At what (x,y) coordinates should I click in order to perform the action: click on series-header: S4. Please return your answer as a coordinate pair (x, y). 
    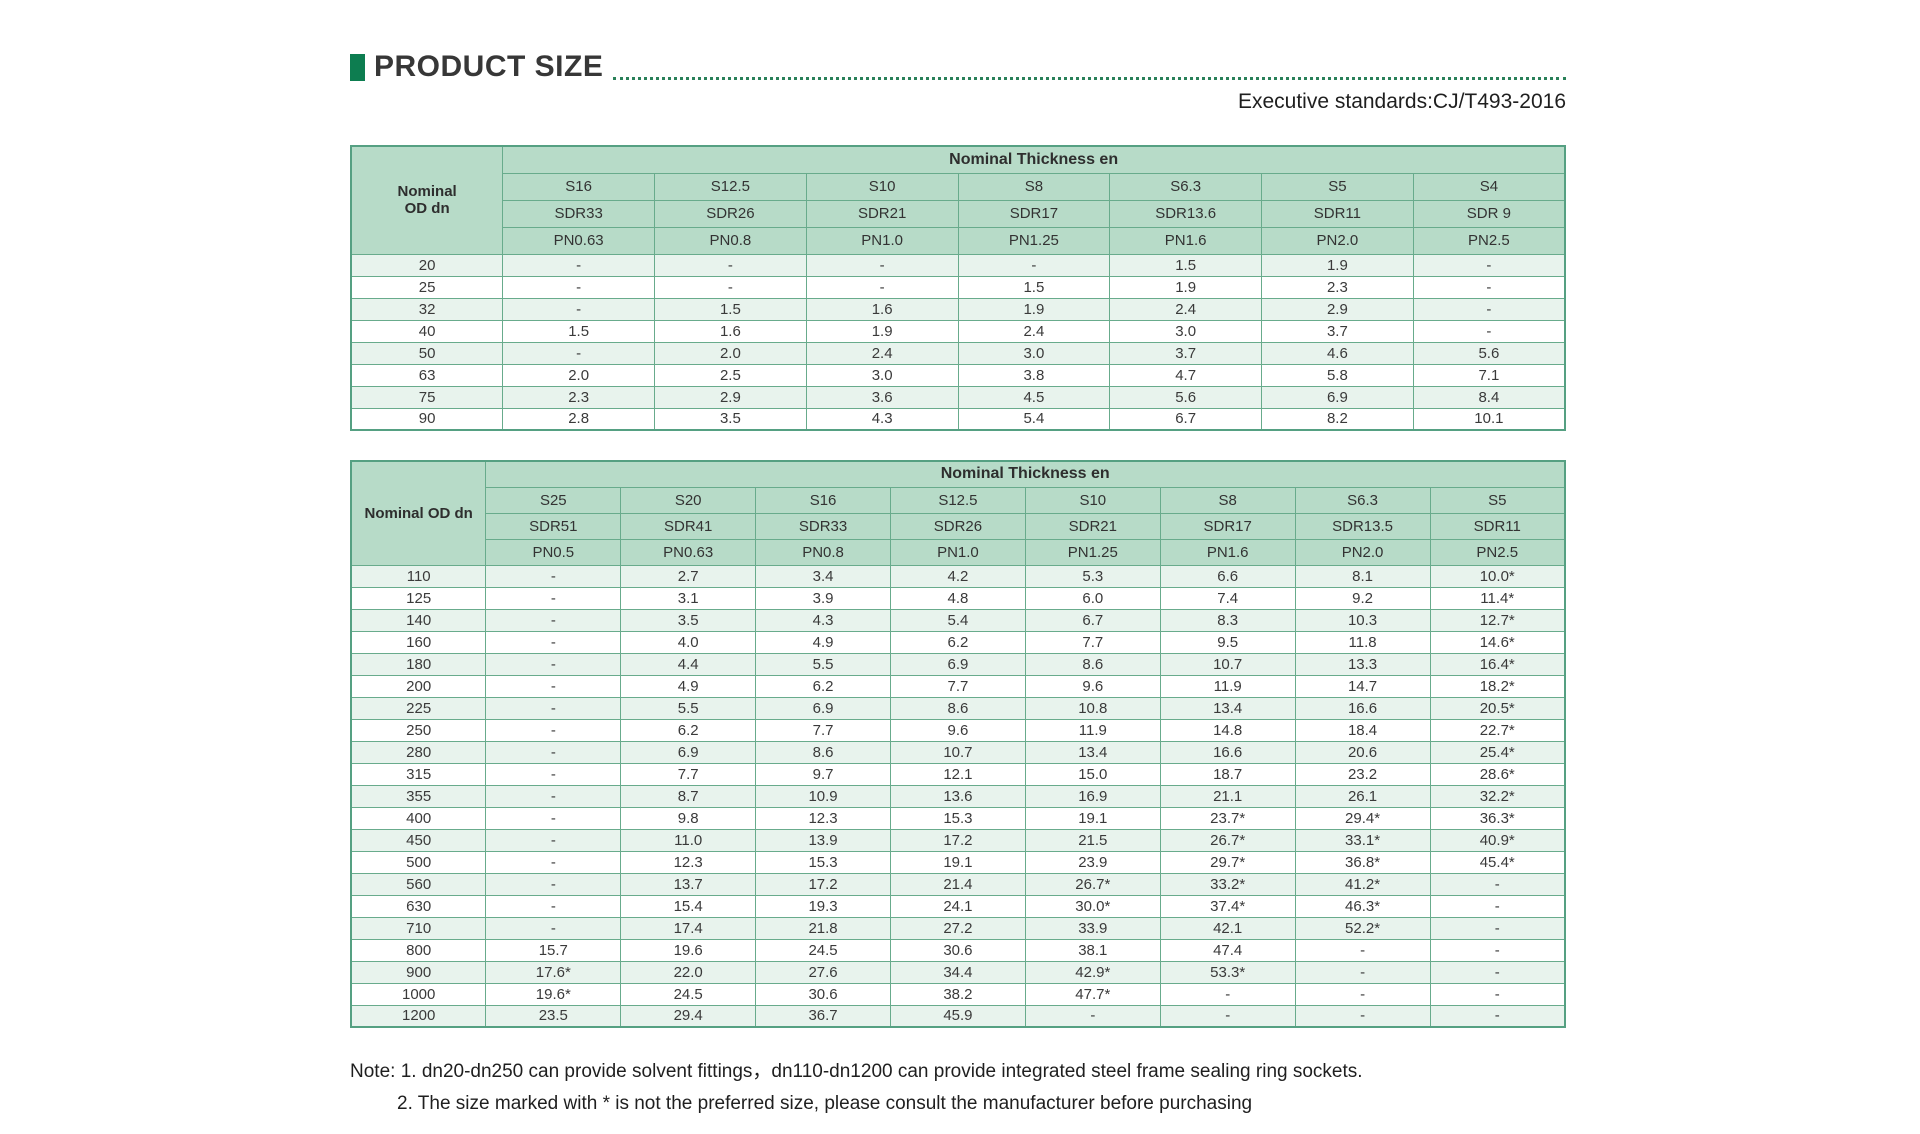
    Looking at the image, I should click on (1489, 186).